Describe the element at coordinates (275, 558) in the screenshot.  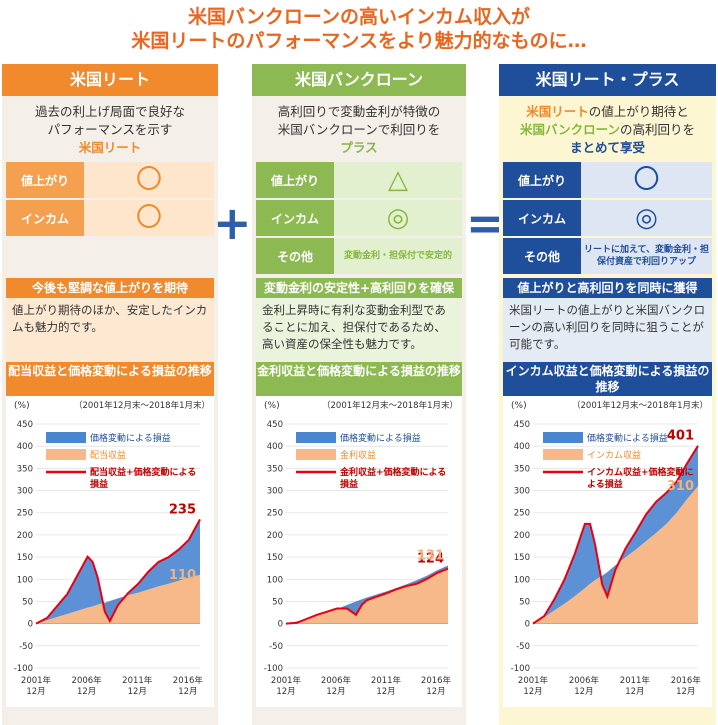
I see `y-tick-label: 150` at that location.